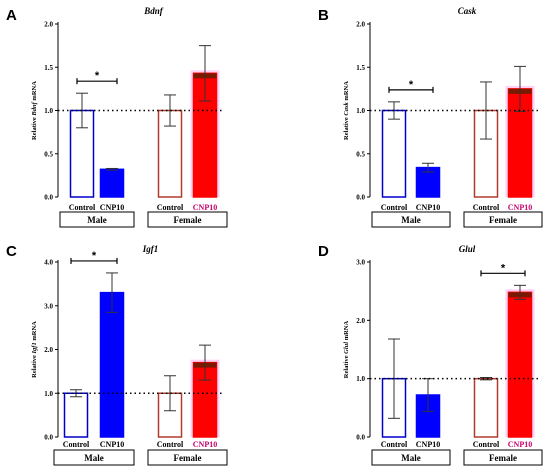 Image resolution: width=550 pixels, height=469 pixels. I want to click on panel-letter: B, so click(323, 15).